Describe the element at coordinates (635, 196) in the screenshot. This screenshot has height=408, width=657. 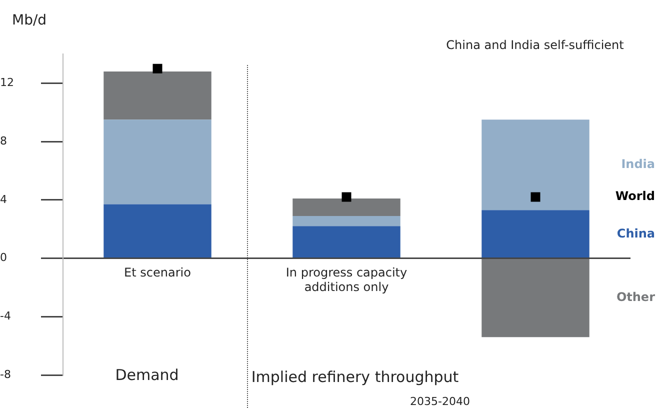
I see `text: World` at that location.